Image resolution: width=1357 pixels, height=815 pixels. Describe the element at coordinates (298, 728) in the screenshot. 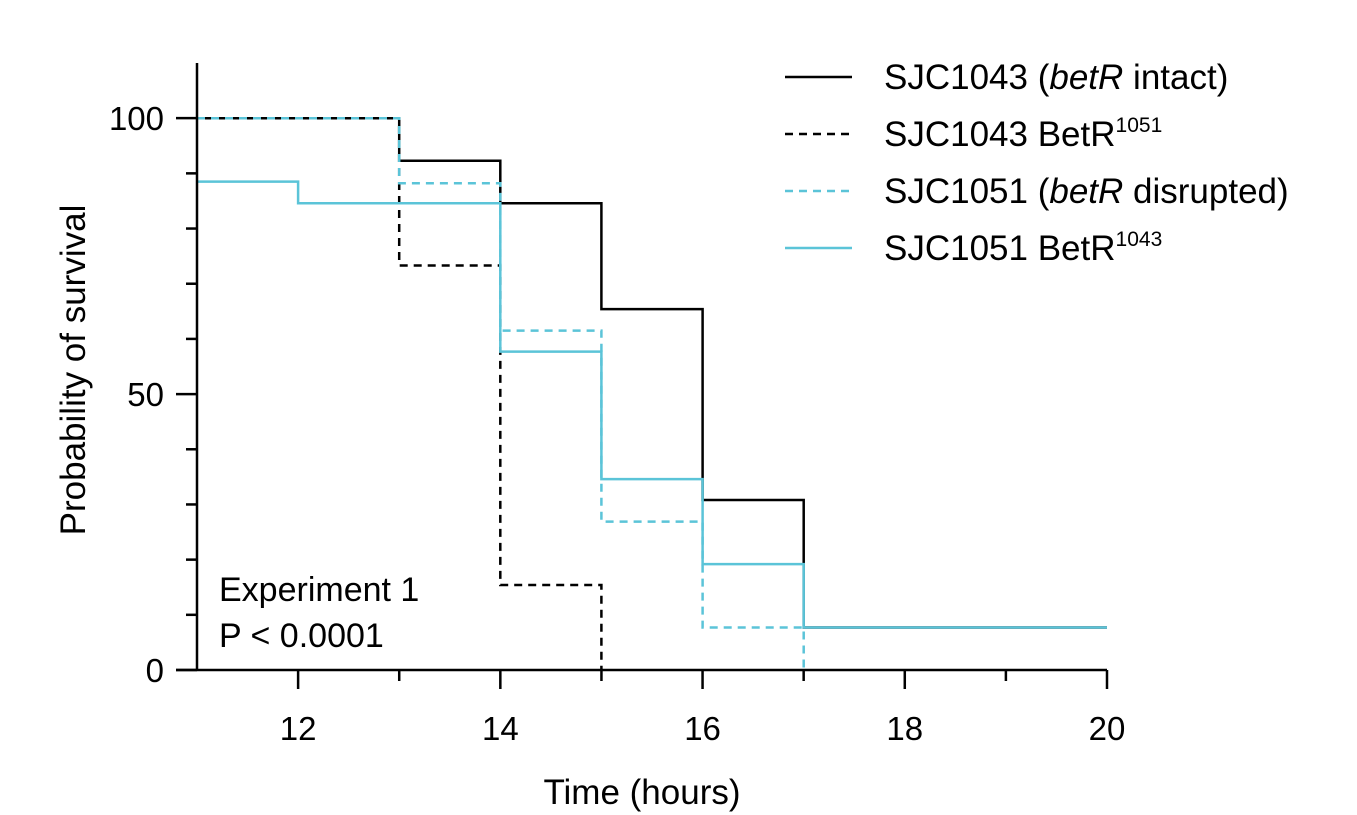

I see `x-tick-label: 12` at that location.